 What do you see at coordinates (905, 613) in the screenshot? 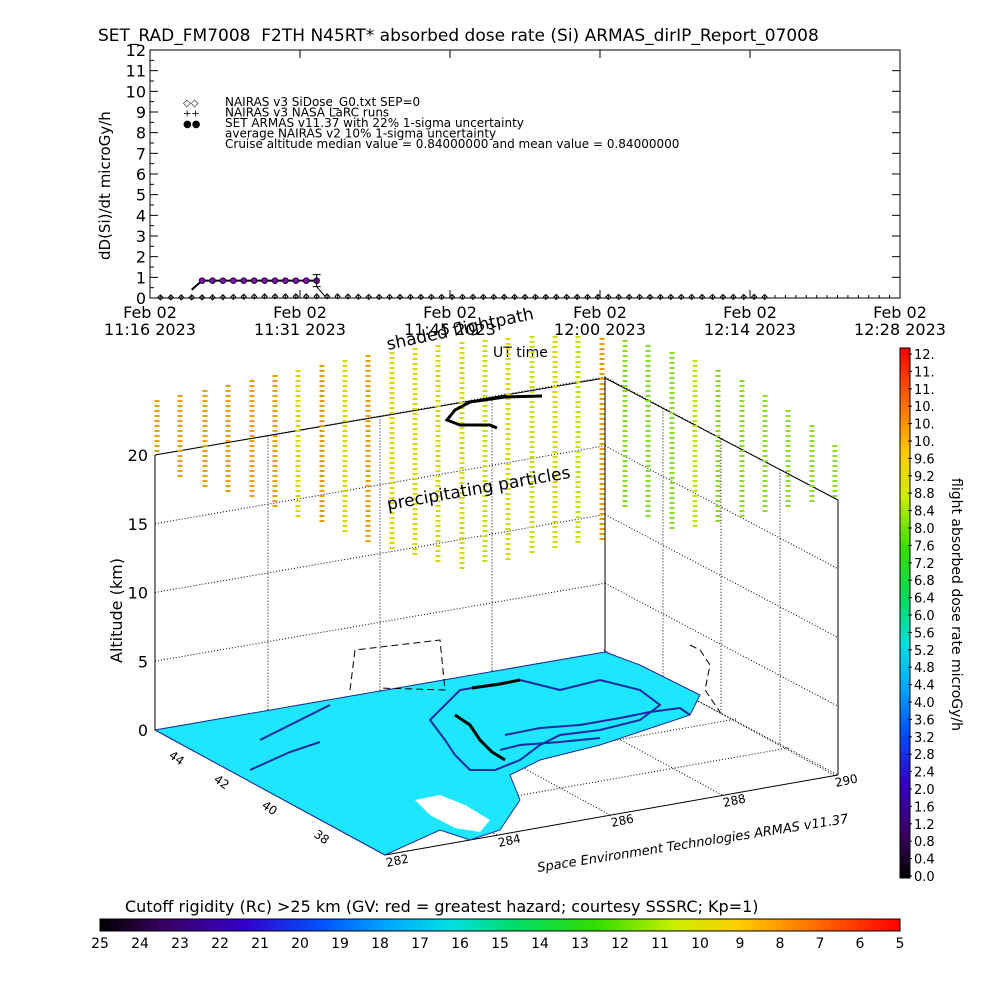
I see `dose-colorbar-gradient` at bounding box center [905, 613].